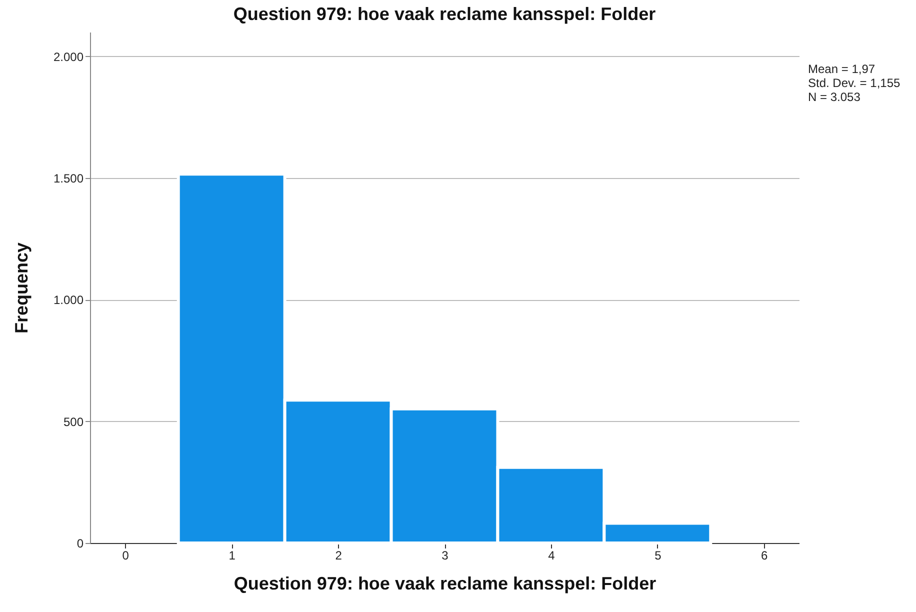 Image resolution: width=916 pixels, height=612 pixels. I want to click on chart-title: Question 979: hoe vaak reclame kansspel: Folder, so click(444, 14).